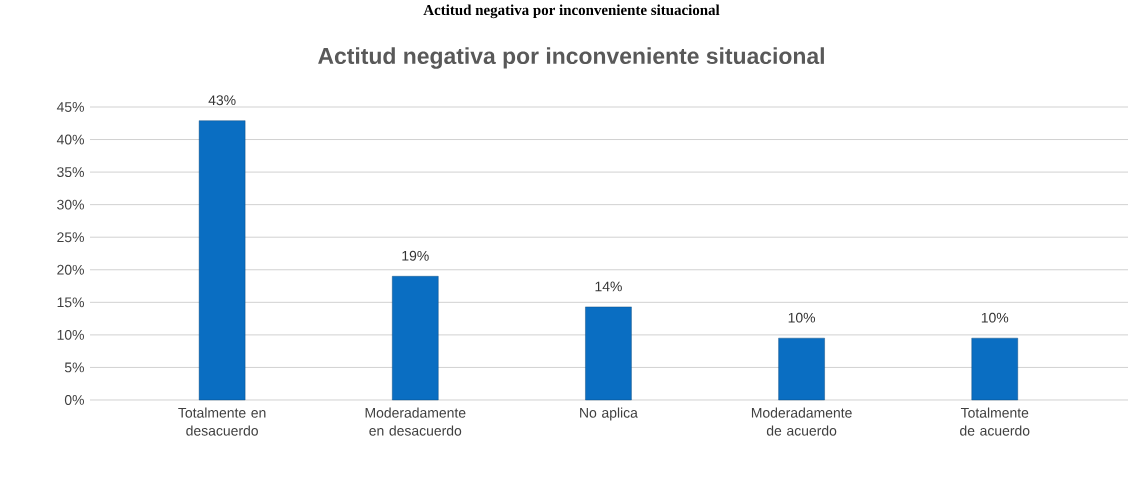 This screenshot has height=483, width=1143. What do you see at coordinates (415, 421) in the screenshot?
I see `x-tick-label: Moderadamente en desacuerdo` at bounding box center [415, 421].